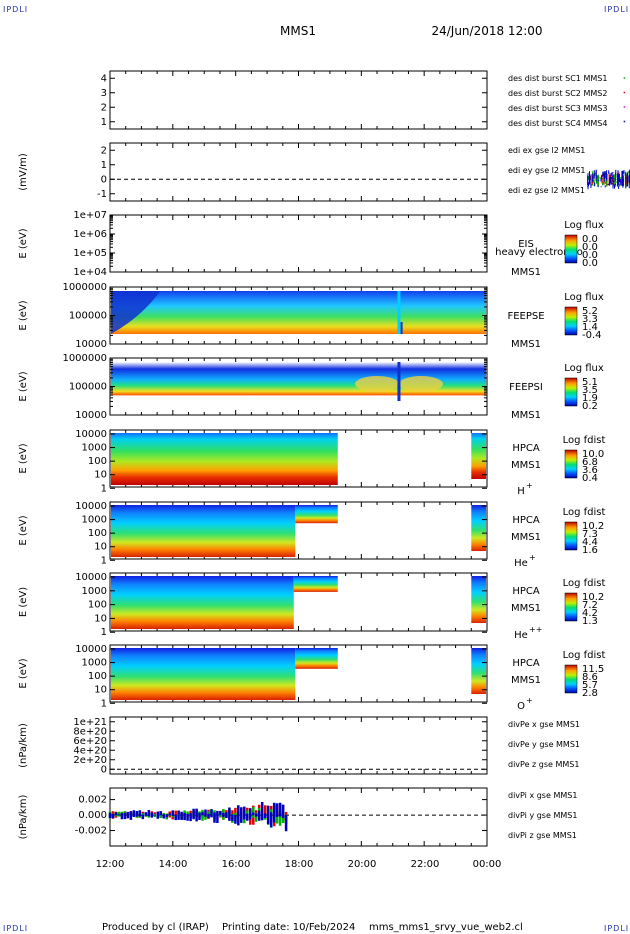 This screenshot has height=934, width=630. Describe the element at coordinates (97, 461) in the screenshot. I see `y-tick-label: 100` at that location.